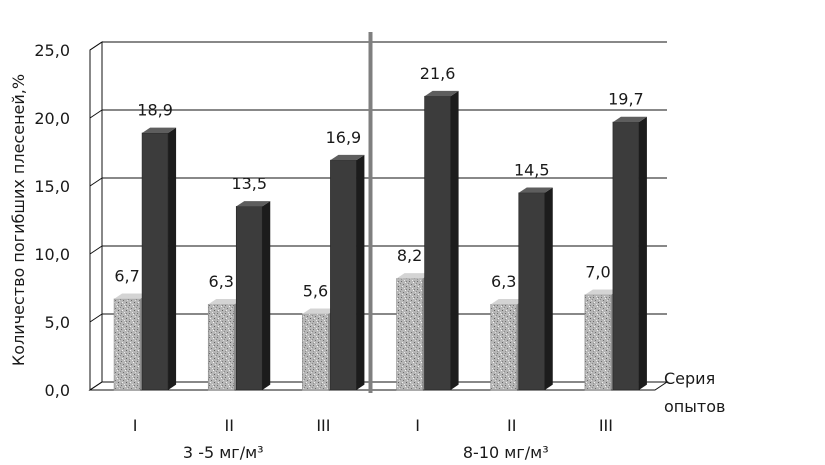  What do you see at coordinates (360, 272) in the screenshot?
I see `bar-g1-III-s2-side` at bounding box center [360, 272].